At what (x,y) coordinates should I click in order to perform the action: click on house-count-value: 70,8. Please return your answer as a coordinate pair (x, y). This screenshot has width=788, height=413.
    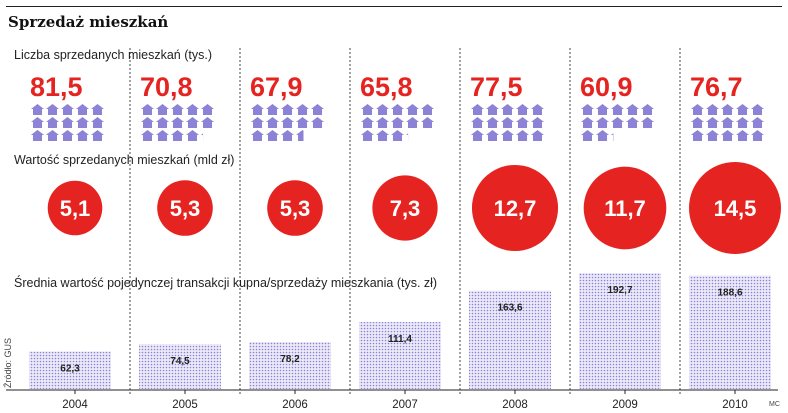
    Looking at the image, I should click on (166, 87).